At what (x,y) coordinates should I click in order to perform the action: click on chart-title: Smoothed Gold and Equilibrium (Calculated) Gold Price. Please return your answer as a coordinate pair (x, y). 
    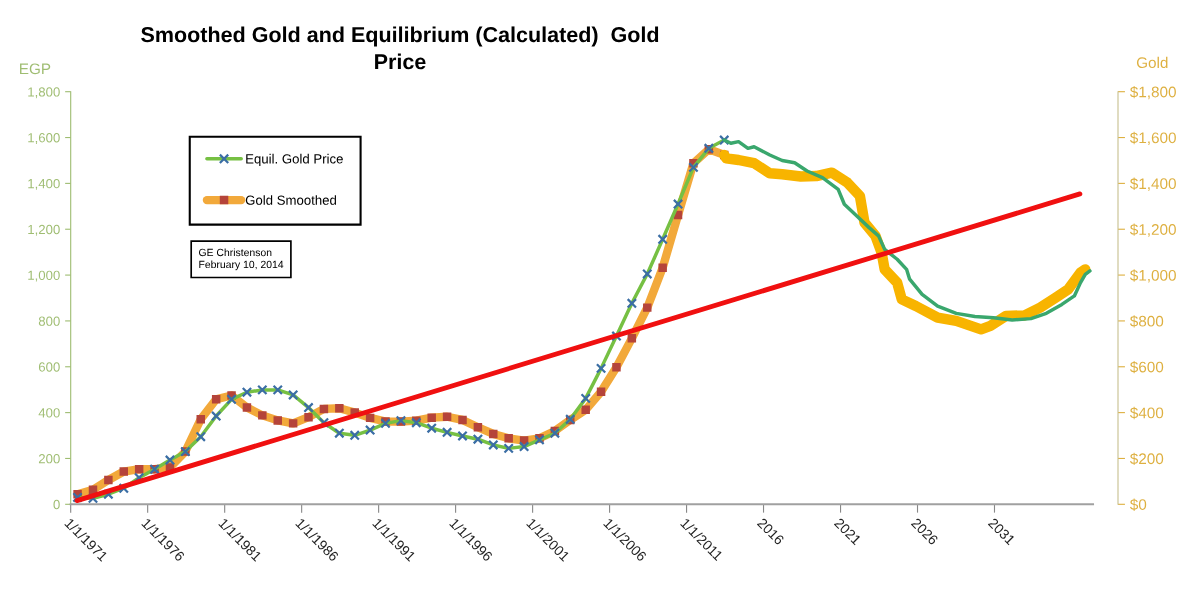
    Looking at the image, I should click on (400, 48).